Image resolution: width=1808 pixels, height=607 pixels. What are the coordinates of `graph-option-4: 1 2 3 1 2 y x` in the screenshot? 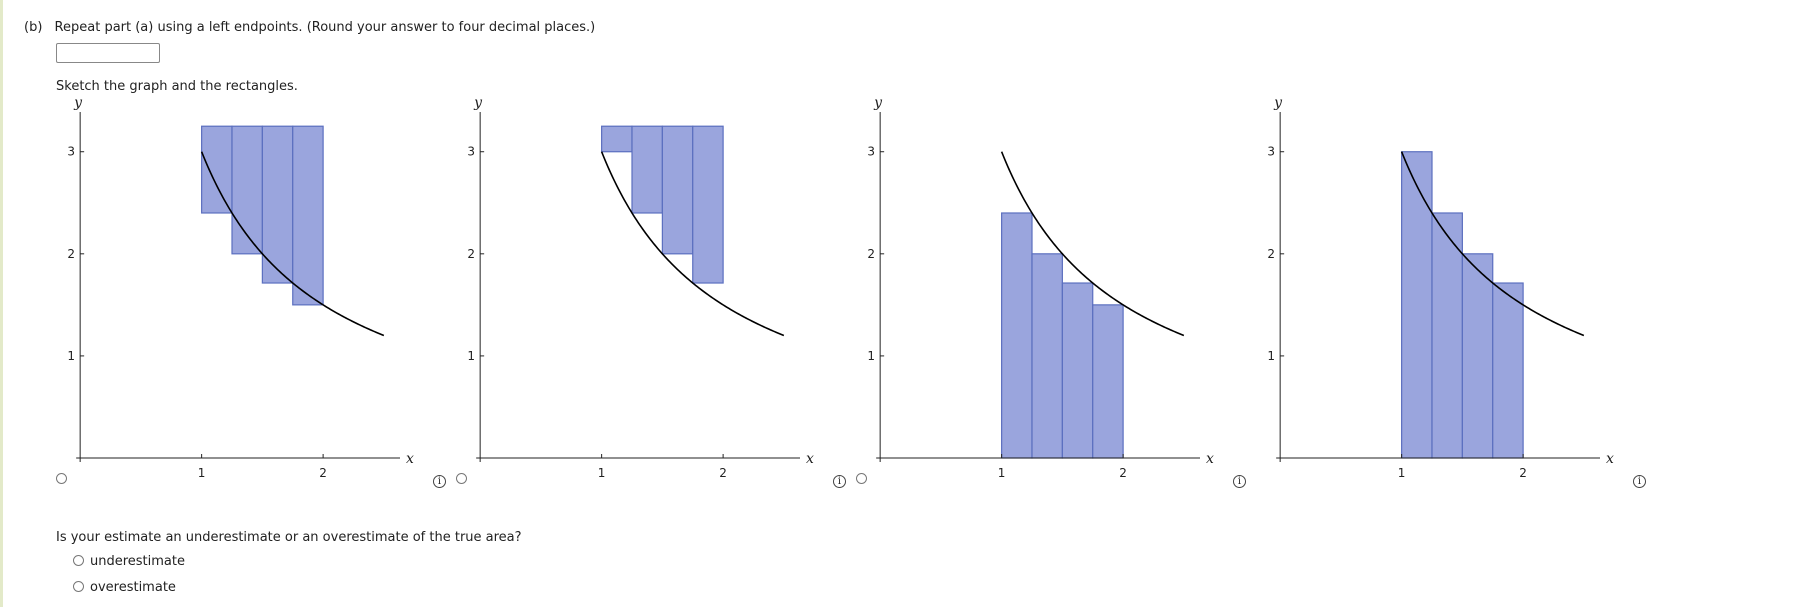 It's located at (1440, 287).